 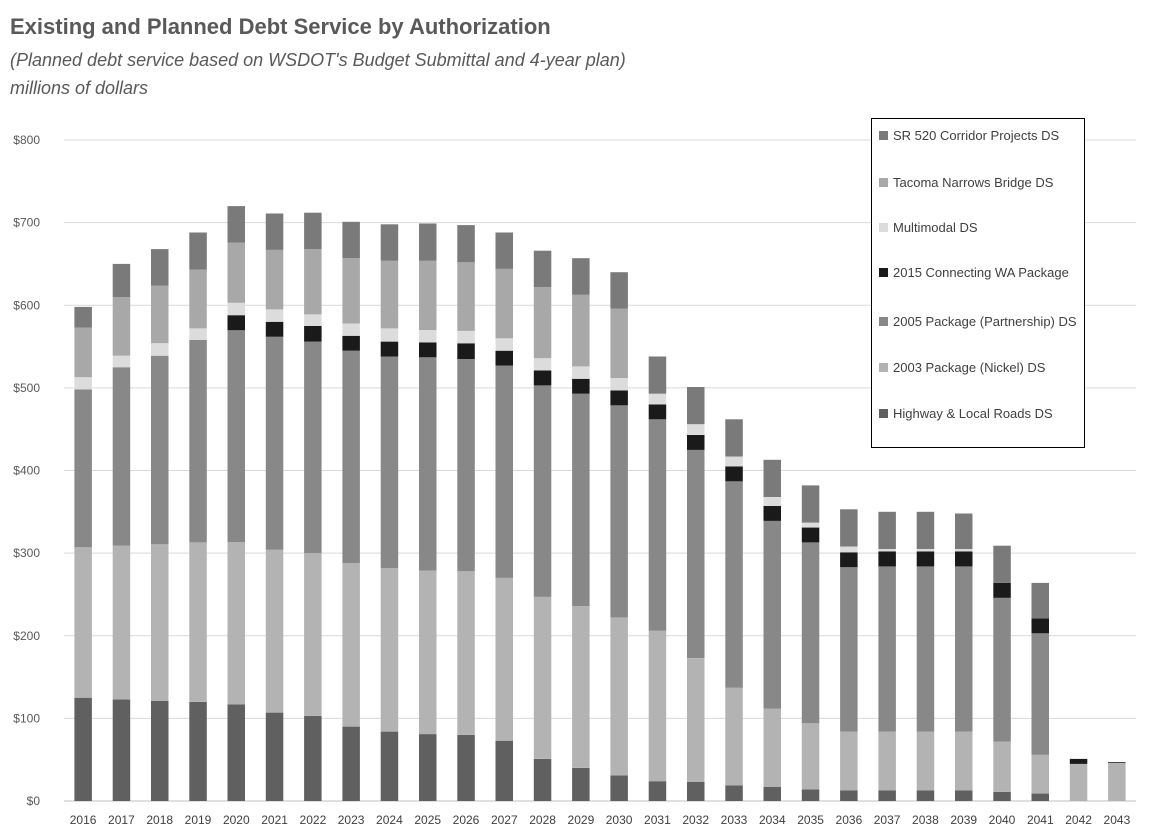 What do you see at coordinates (935, 227) in the screenshot?
I see `legend-label: Multimodal DS` at bounding box center [935, 227].